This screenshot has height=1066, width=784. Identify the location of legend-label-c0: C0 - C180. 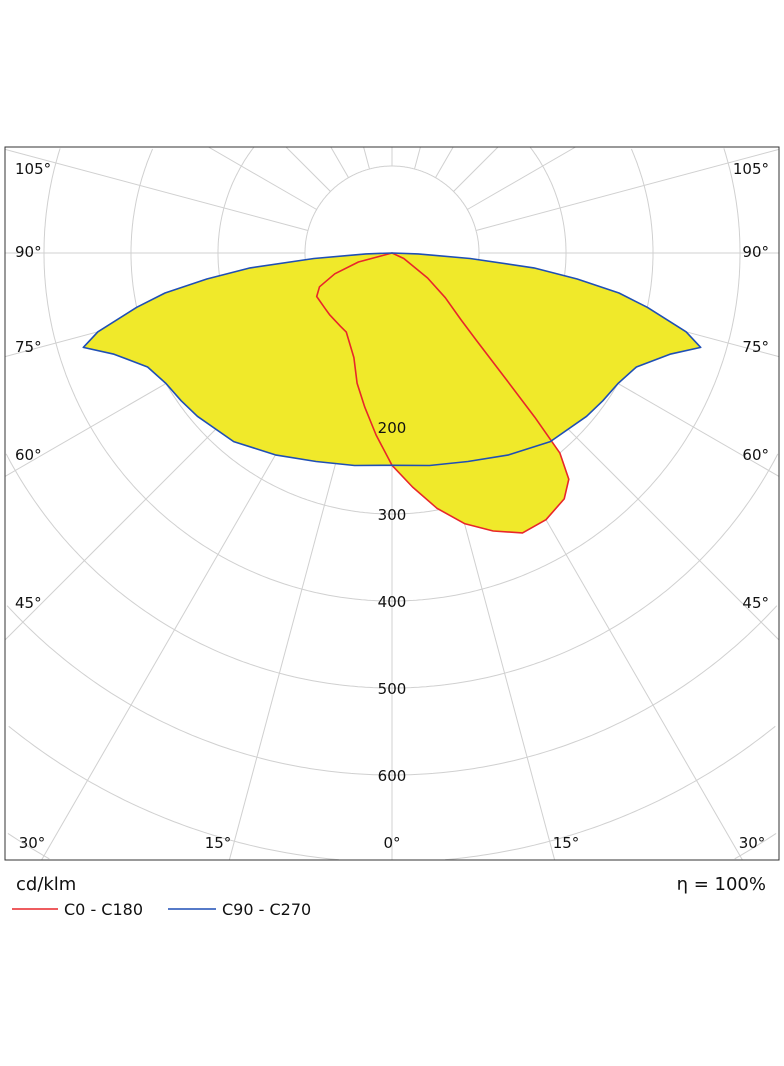
(103, 909).